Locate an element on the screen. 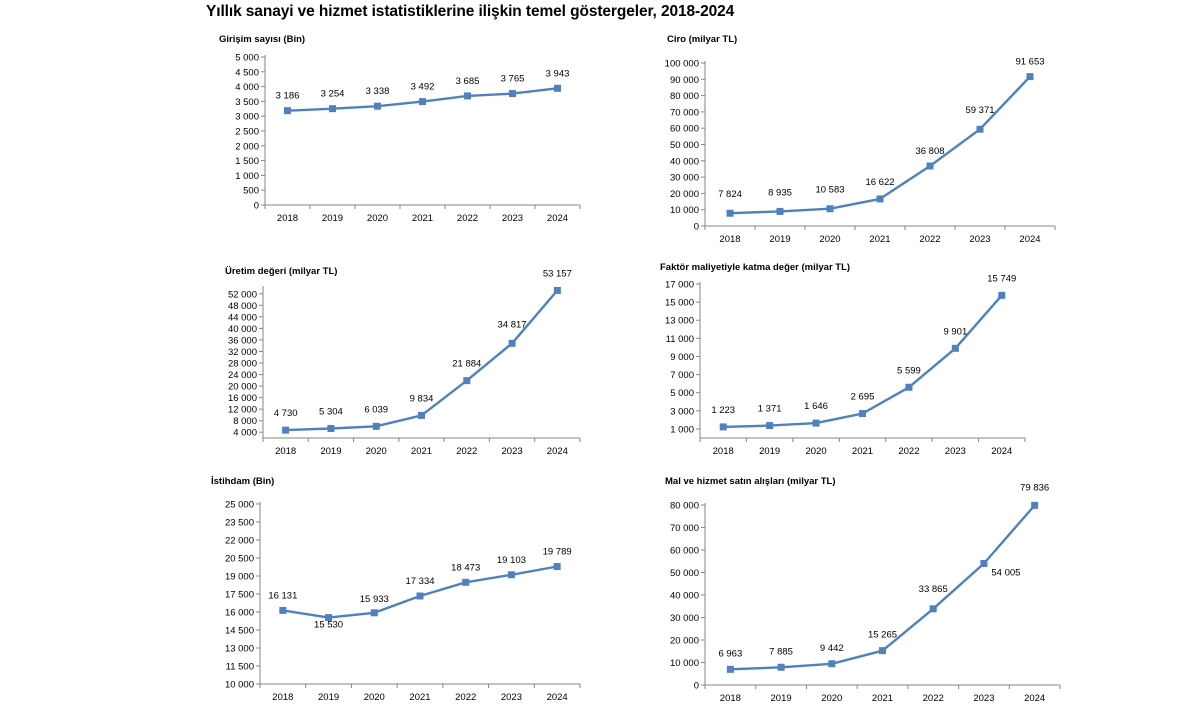 This screenshot has width=1200, height=705. y-tick-label: 15 000 is located at coordinates (679, 303).